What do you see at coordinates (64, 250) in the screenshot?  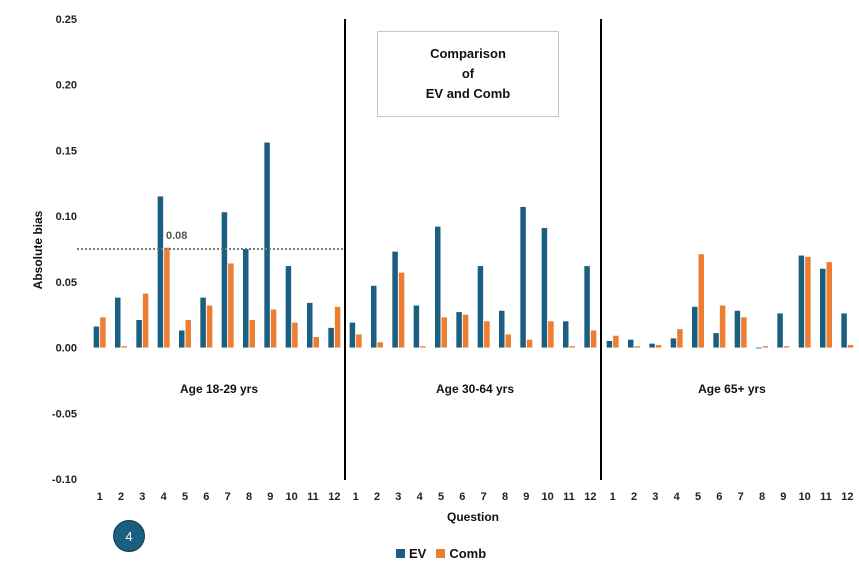 I see `y-axis: 0.25 0.20 0.15 0.10 0.05 0.00 -0.05 -0.10` at bounding box center [64, 250].